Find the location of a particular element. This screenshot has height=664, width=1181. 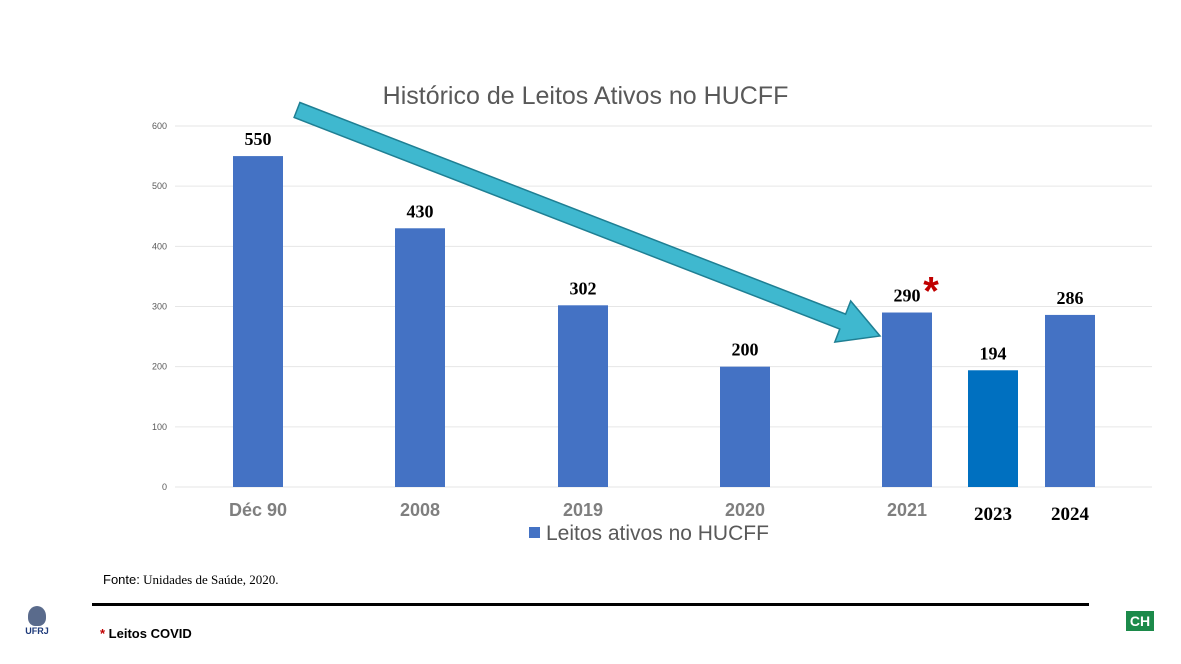

x-tick-label: 2020 is located at coordinates (745, 510).